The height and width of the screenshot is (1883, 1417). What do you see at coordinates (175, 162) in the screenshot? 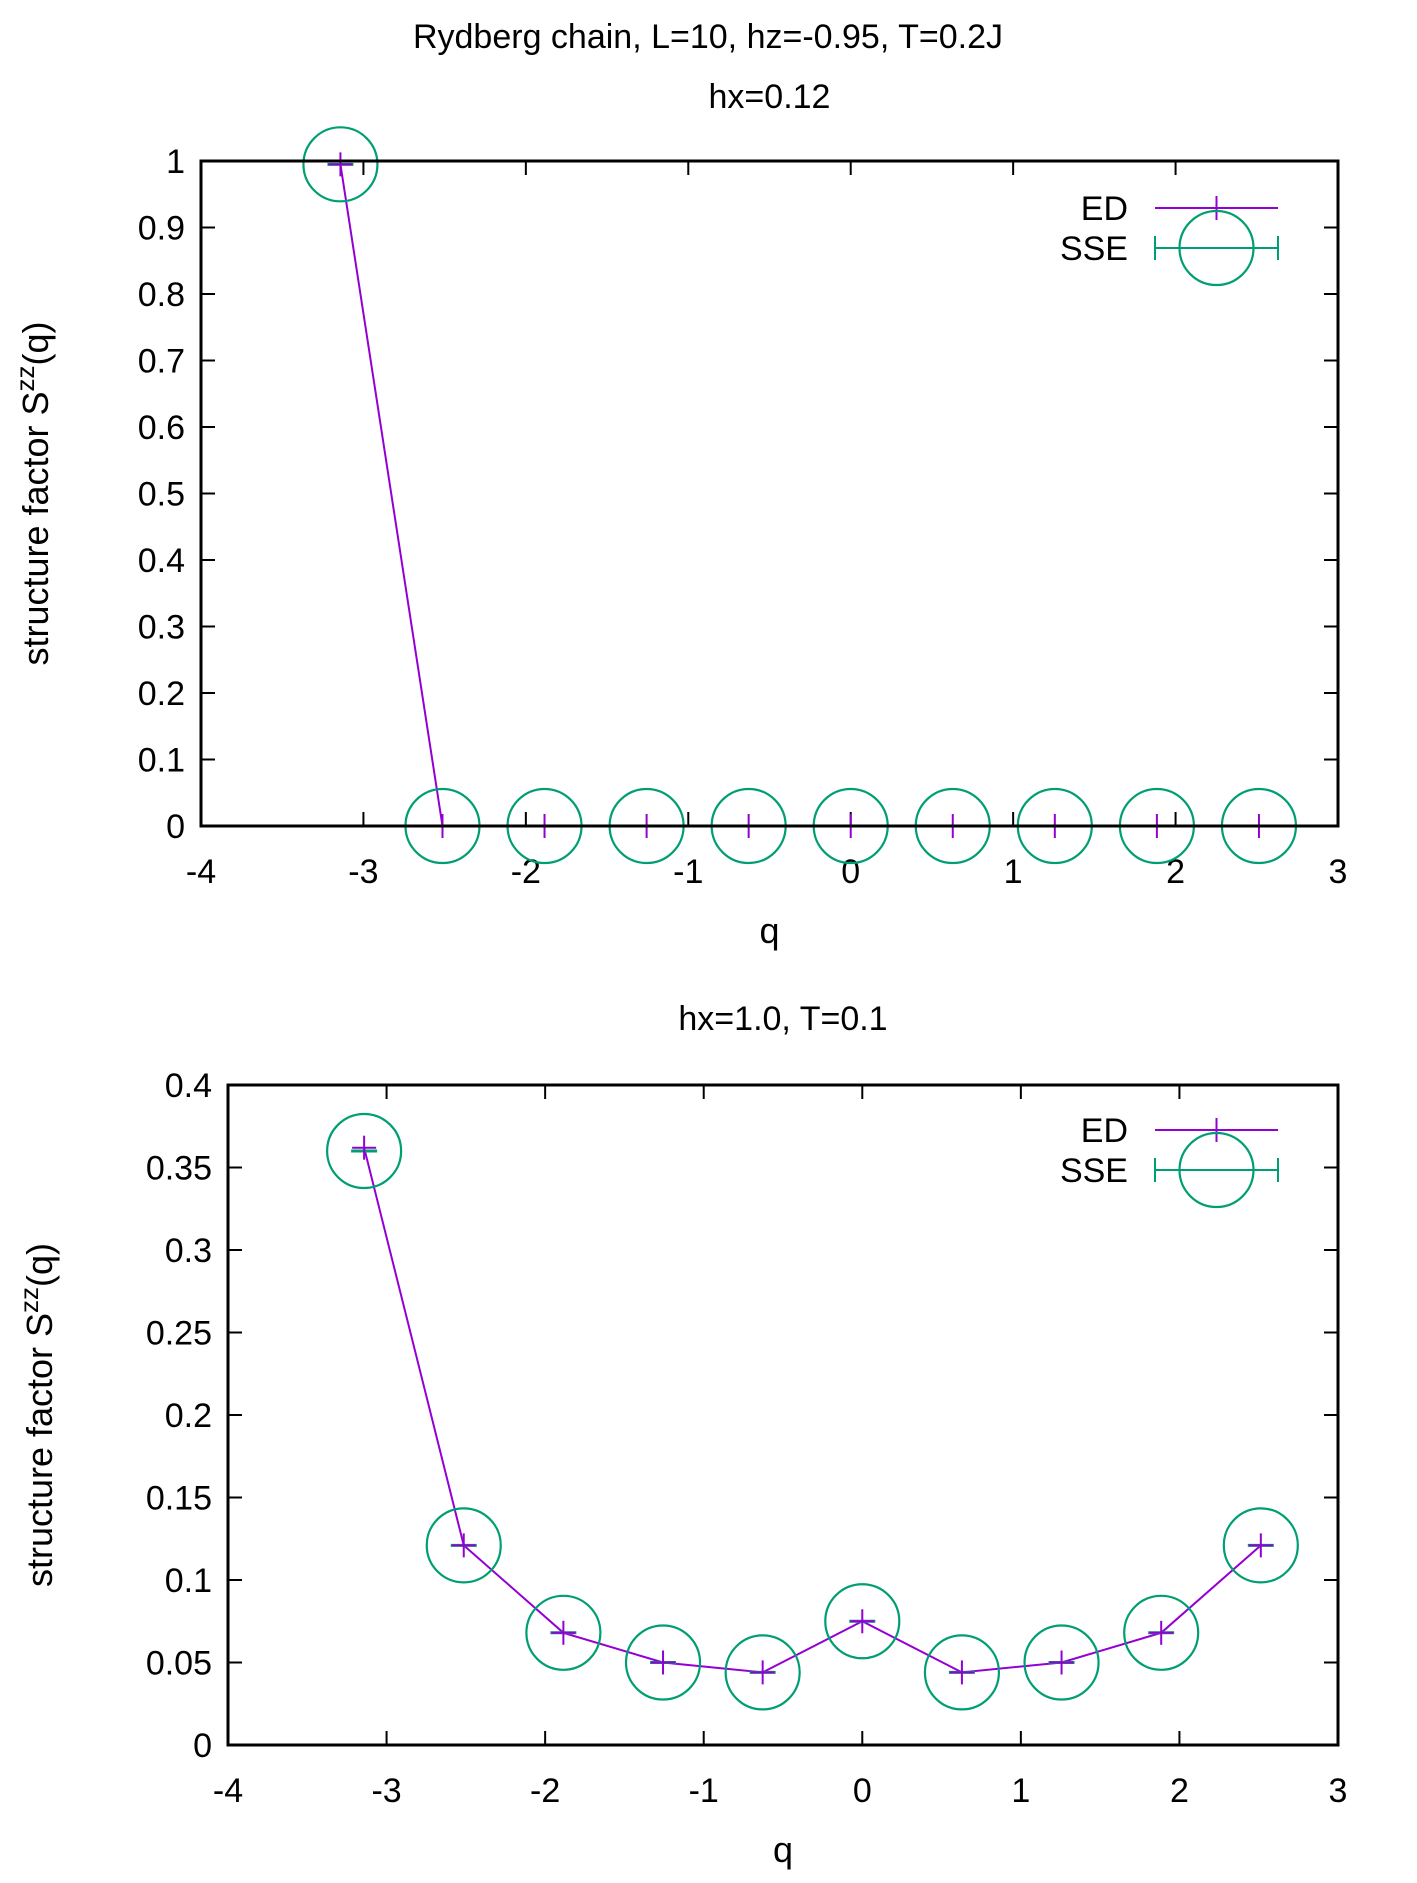
I see `y-tick-label: 1` at bounding box center [175, 162].